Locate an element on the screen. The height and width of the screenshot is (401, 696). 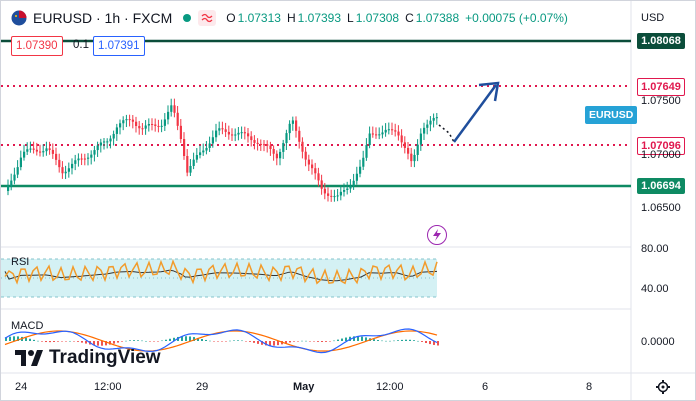
spread-value: 0.1 is located at coordinates (81, 45).